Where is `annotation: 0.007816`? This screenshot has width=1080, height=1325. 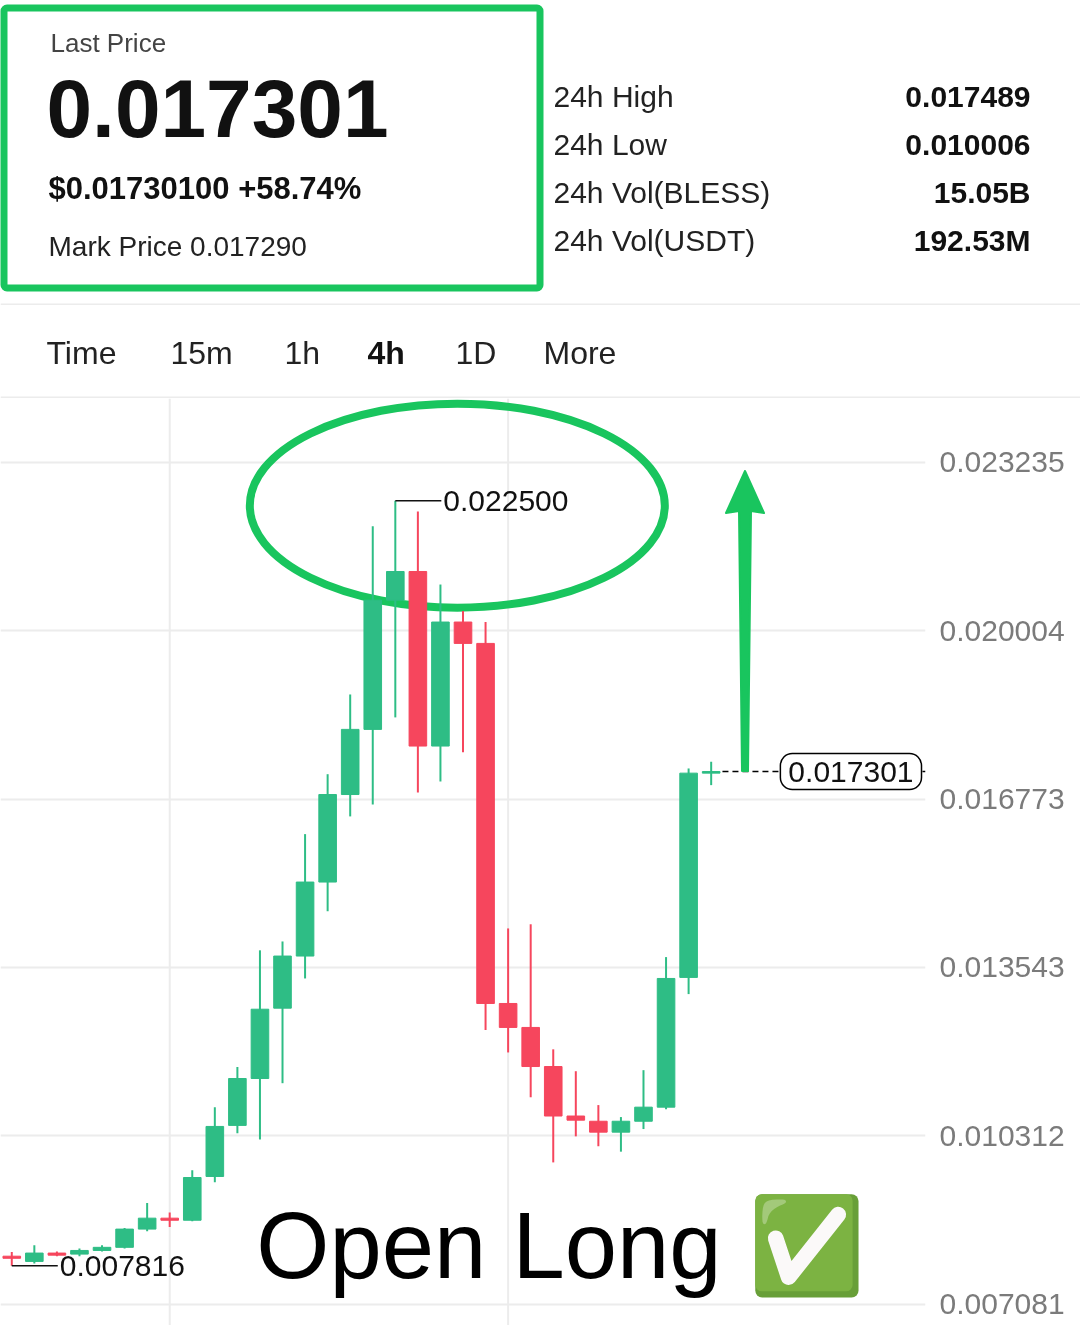
annotation: 0.007816 is located at coordinates (122, 1265).